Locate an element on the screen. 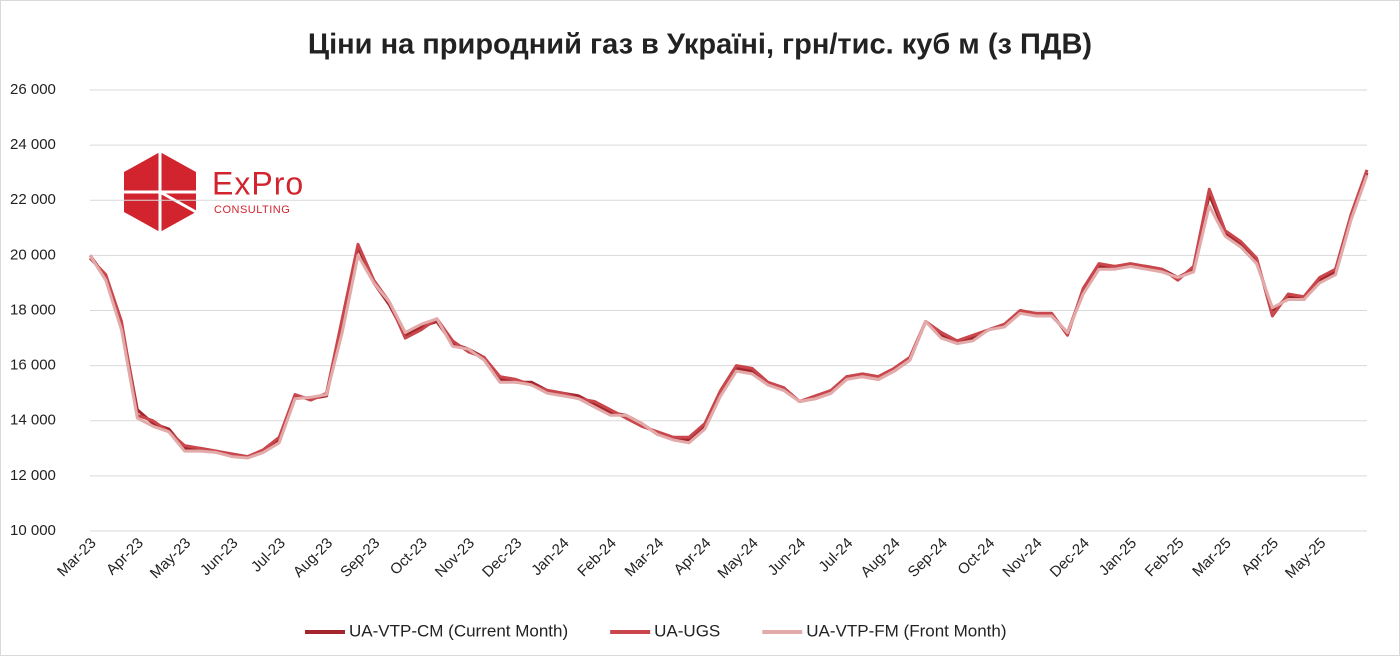 Image resolution: width=1400 pixels, height=656 pixels. logo-line is located at coordinates (178, 202).